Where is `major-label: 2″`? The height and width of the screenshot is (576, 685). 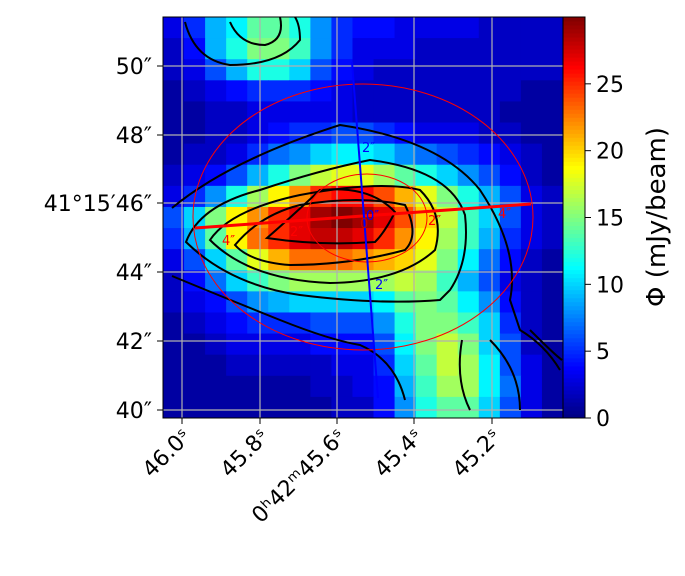 major-label: 2″ is located at coordinates (434, 221).